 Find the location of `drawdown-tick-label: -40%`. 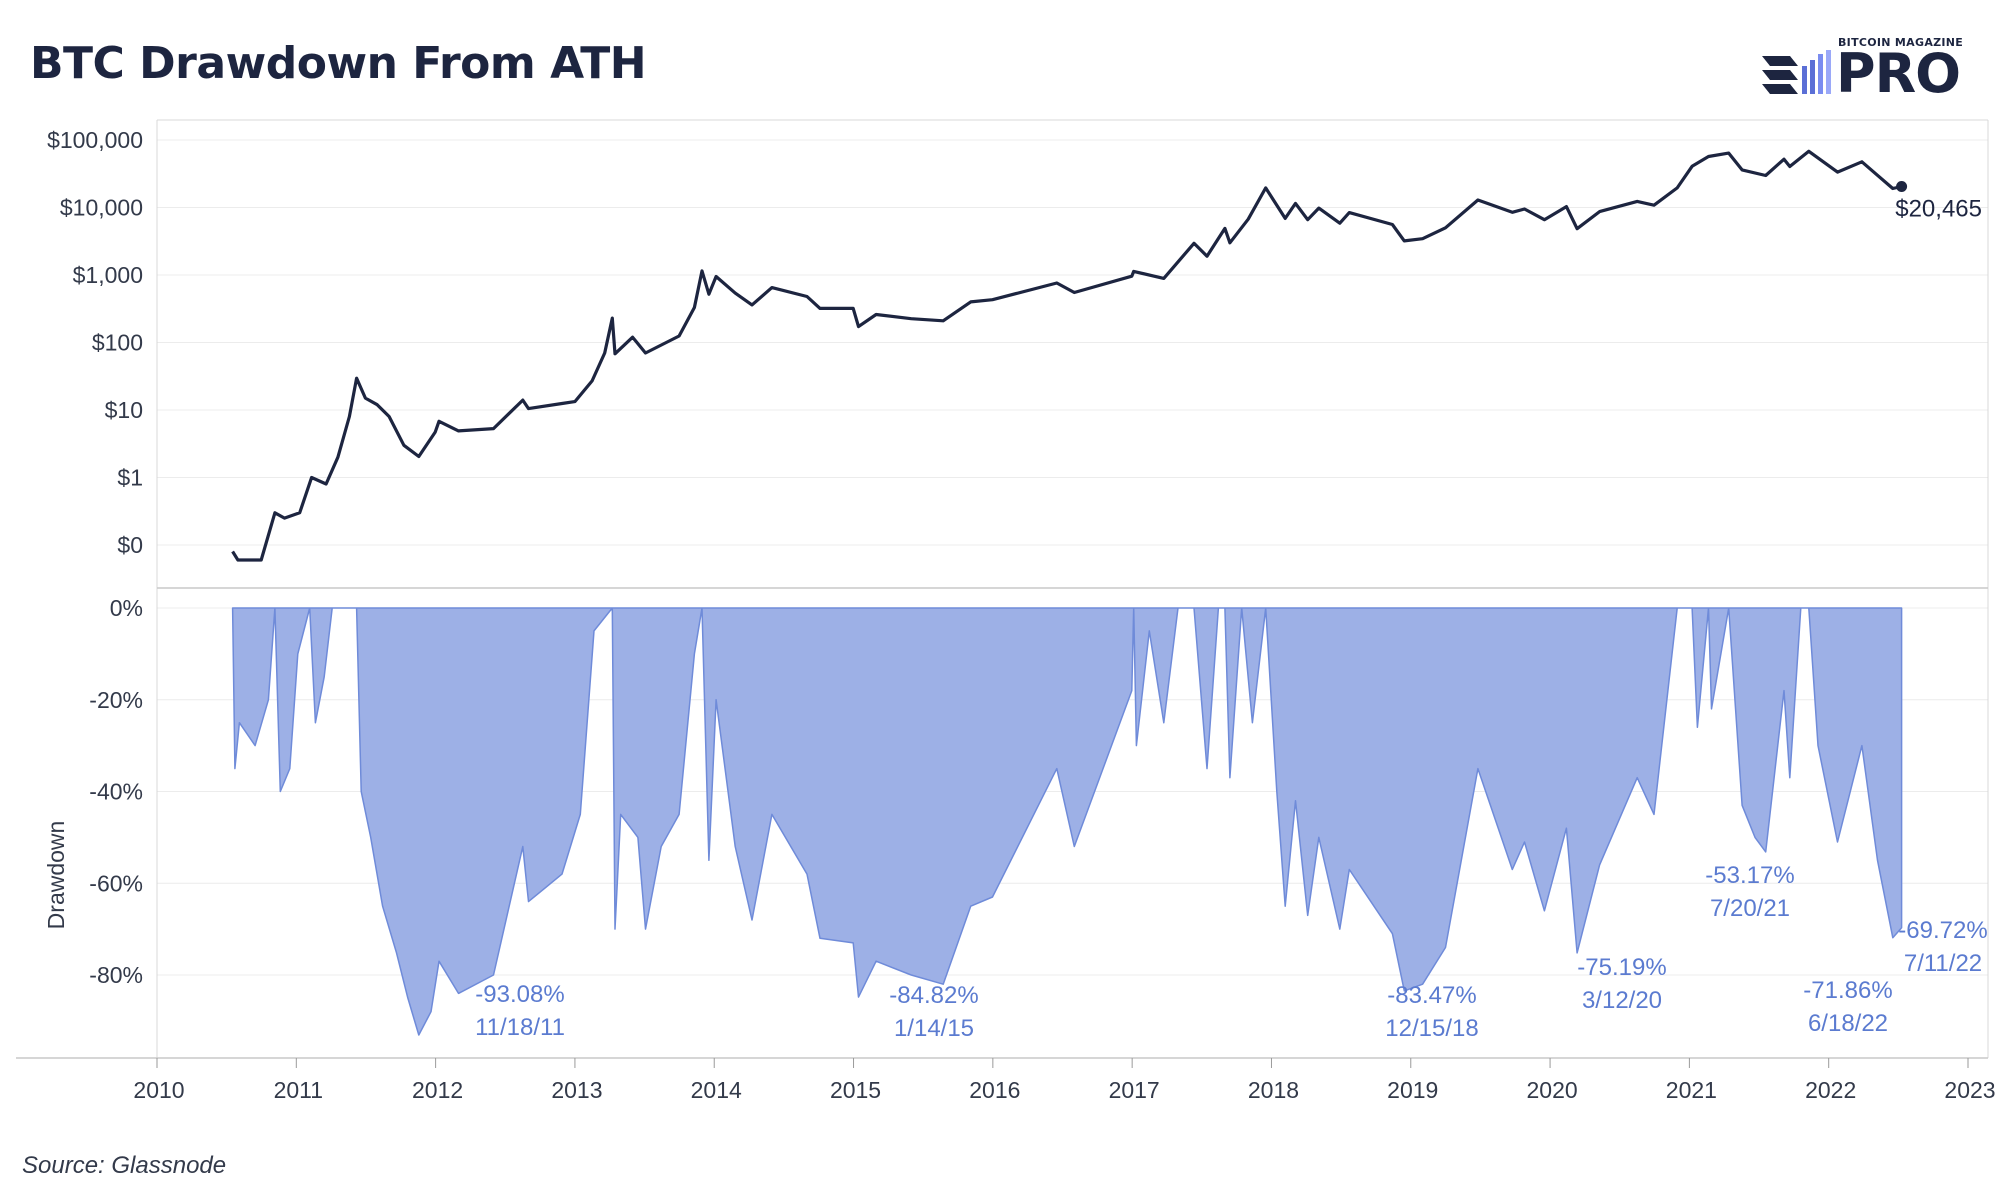

drawdown-tick-label: -40% is located at coordinates (116, 792).